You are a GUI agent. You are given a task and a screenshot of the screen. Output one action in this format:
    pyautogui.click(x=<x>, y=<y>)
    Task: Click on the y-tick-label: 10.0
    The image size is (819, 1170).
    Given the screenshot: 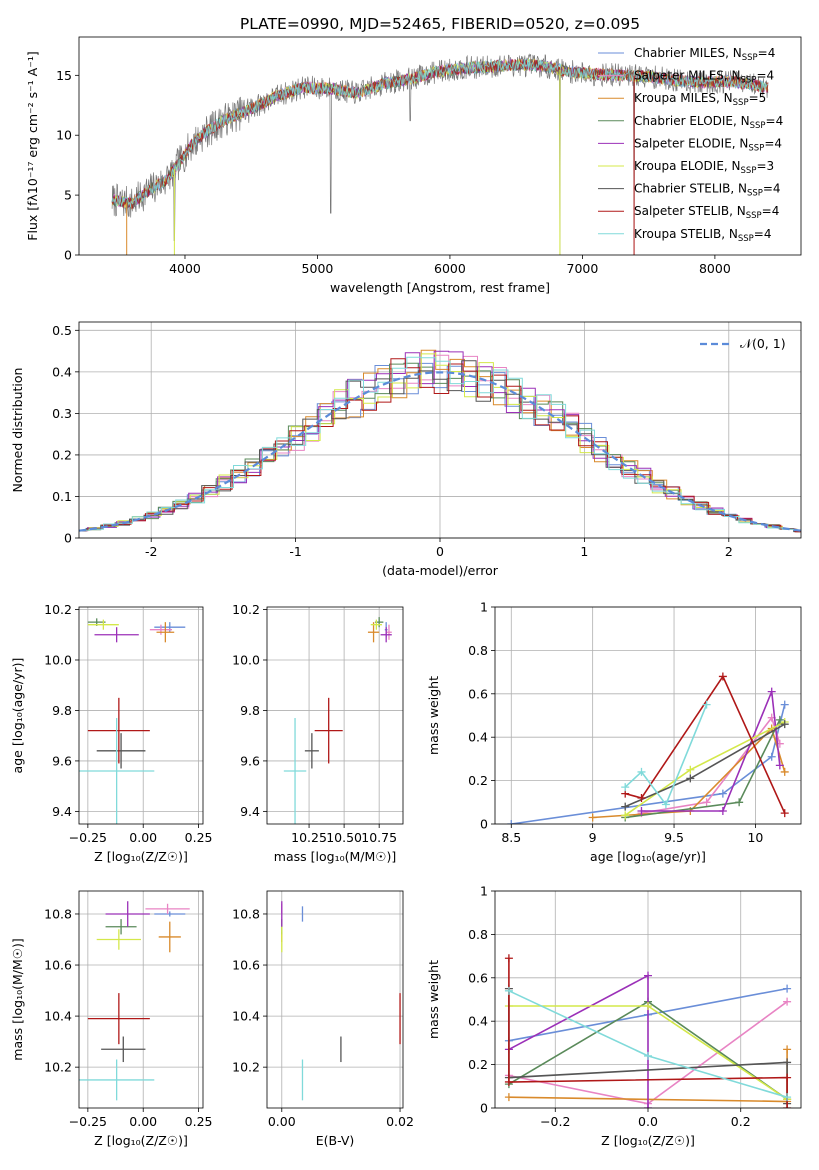 What is the action you would take?
    pyautogui.click(x=246, y=659)
    